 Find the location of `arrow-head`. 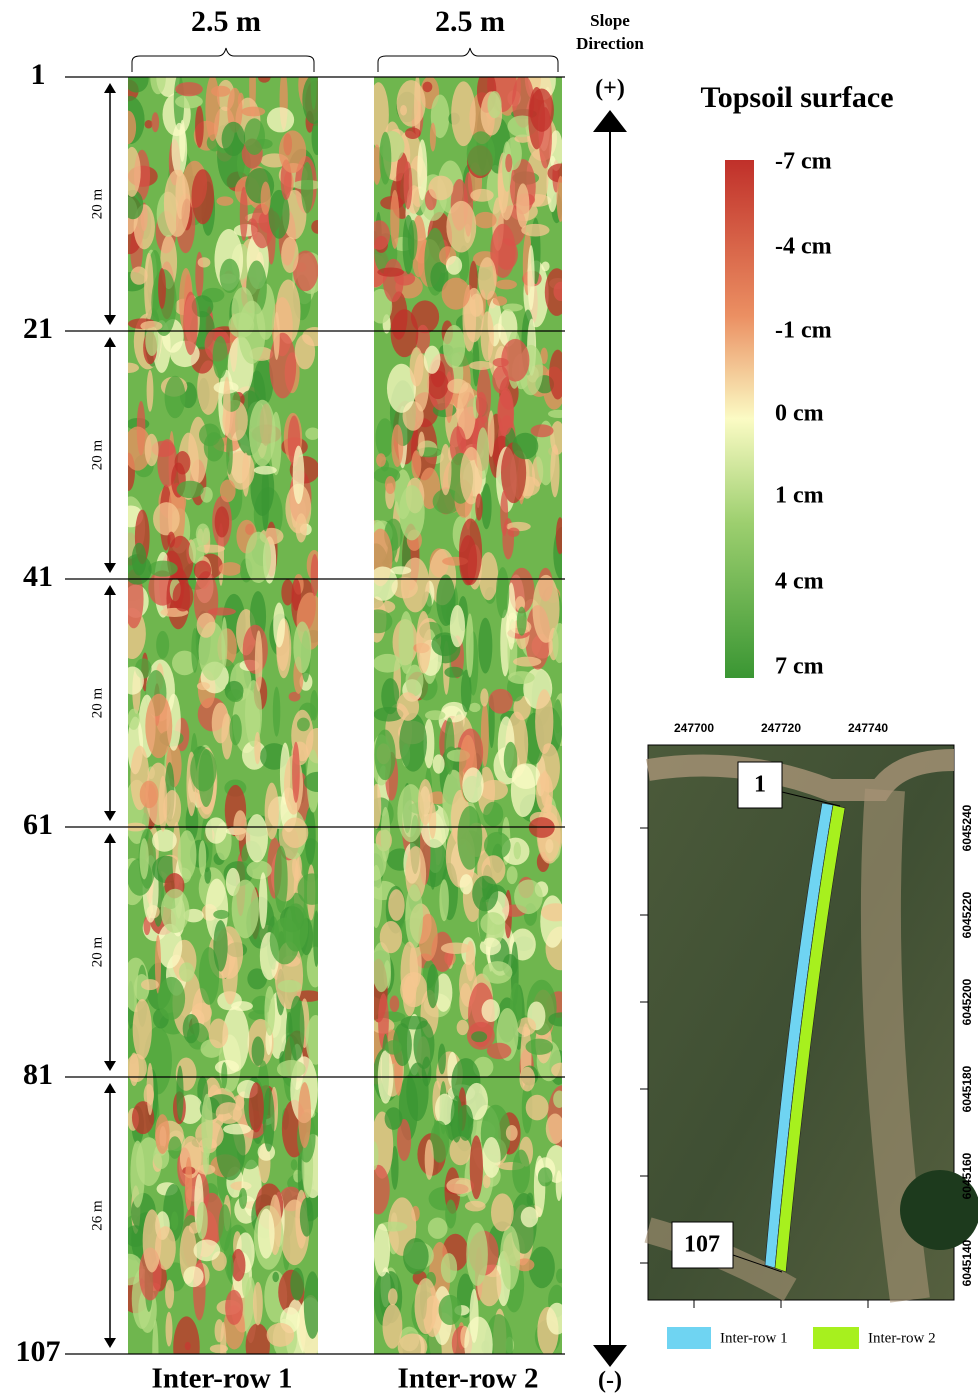

arrow-head is located at coordinates (110, 320).